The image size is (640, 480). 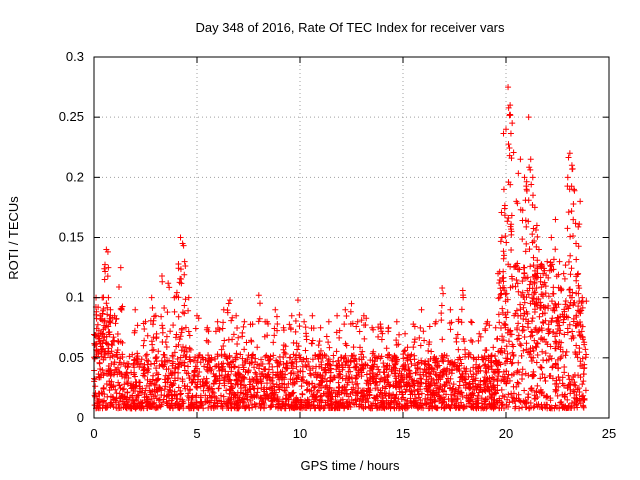 I want to click on x-tick-label: 20, so click(x=506, y=433).